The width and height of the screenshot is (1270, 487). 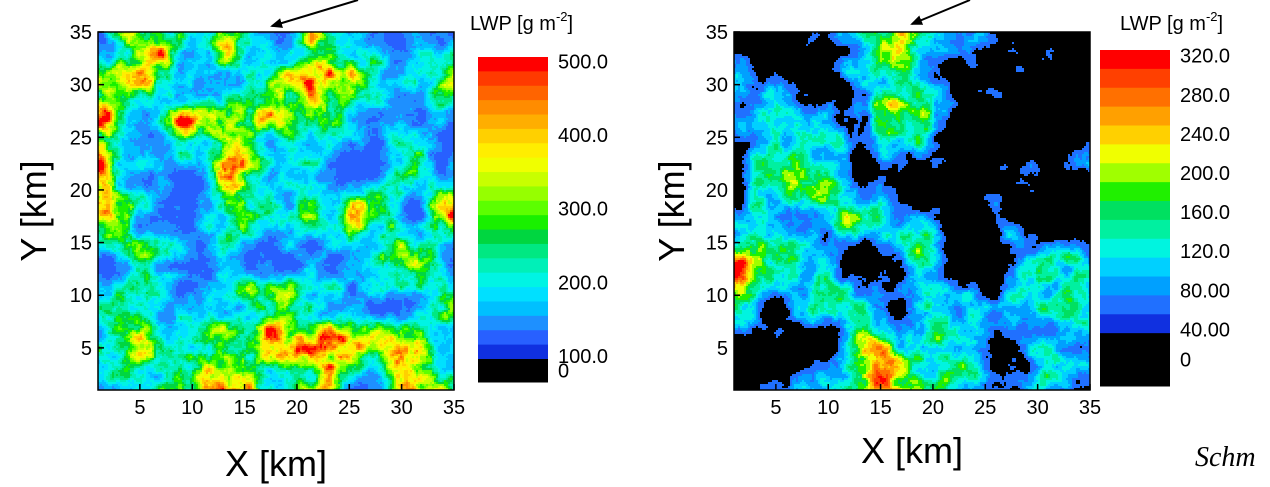 I want to click on right-colorbar, so click(x=1135, y=218).